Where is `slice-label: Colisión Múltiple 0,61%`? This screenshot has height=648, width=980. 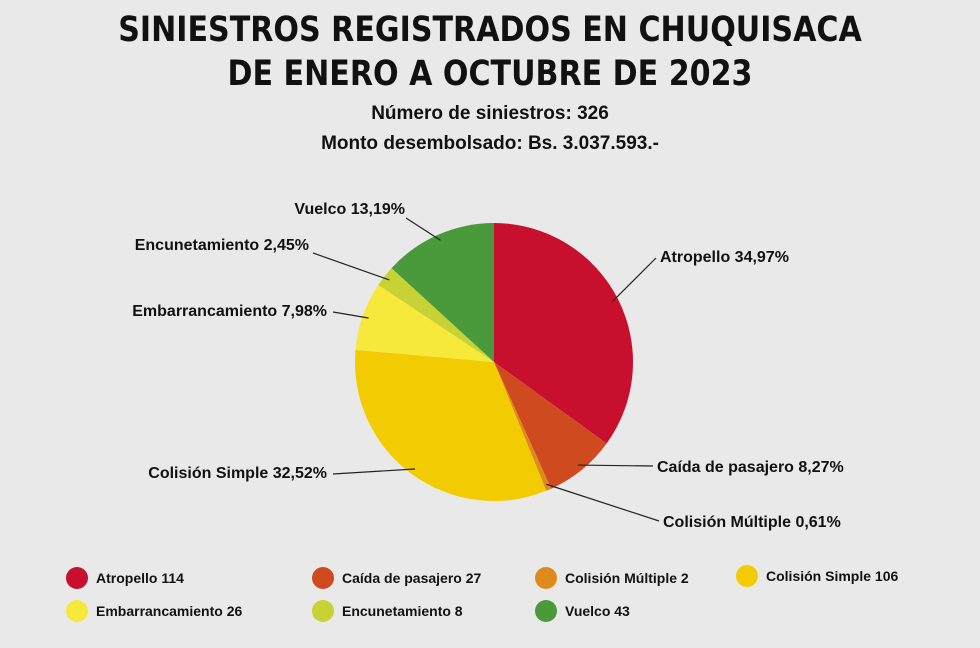
slice-label: Colisión Múltiple 0,61% is located at coordinates (752, 522).